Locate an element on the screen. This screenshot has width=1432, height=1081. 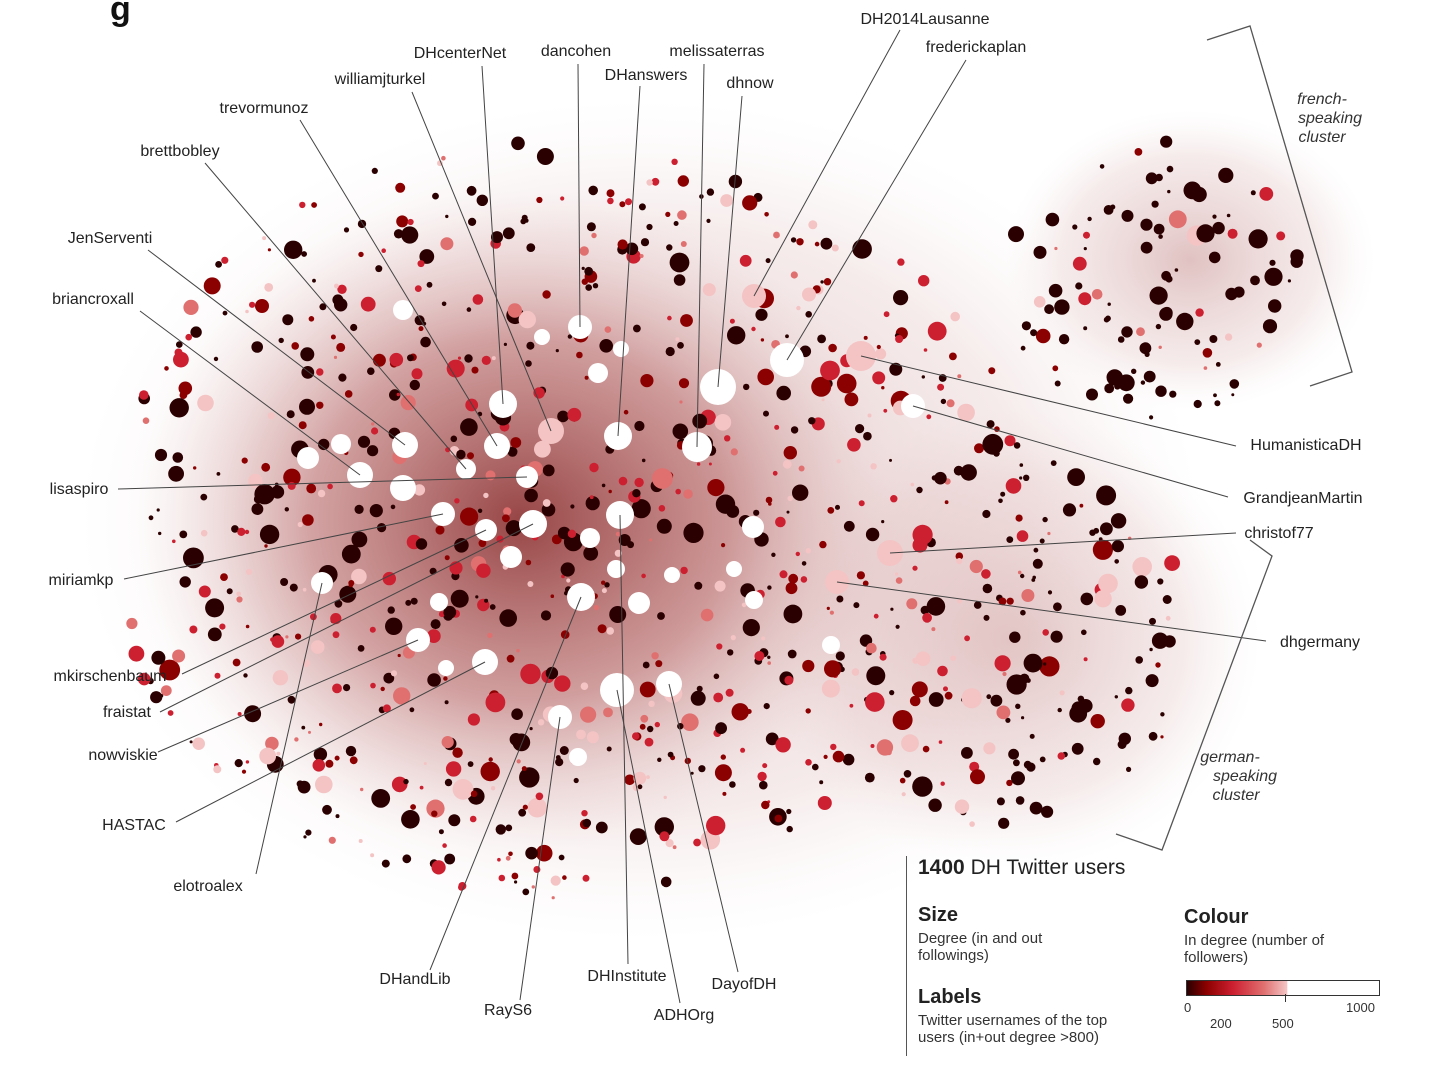
network-node-highlight is located at coordinates (734, 569).